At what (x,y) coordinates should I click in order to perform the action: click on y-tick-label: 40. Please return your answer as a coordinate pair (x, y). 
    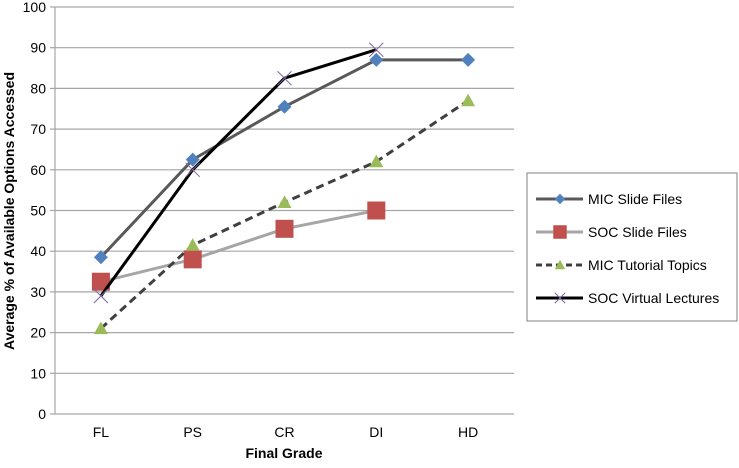
    Looking at the image, I should click on (38, 251).